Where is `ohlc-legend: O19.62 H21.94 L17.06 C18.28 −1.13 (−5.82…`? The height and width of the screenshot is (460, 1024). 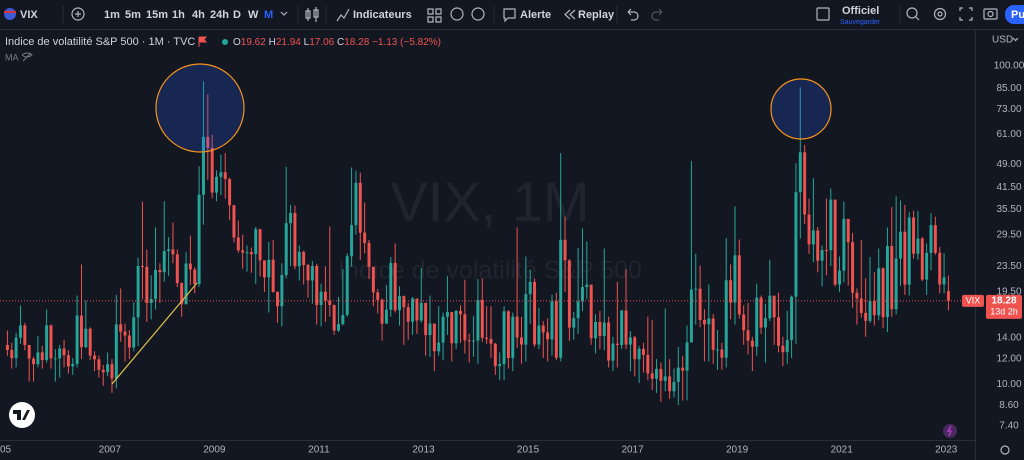
ohlc-legend: O19.62 H21.94 L17.06 C18.28 −1.13 (−5.82… is located at coordinates (337, 42).